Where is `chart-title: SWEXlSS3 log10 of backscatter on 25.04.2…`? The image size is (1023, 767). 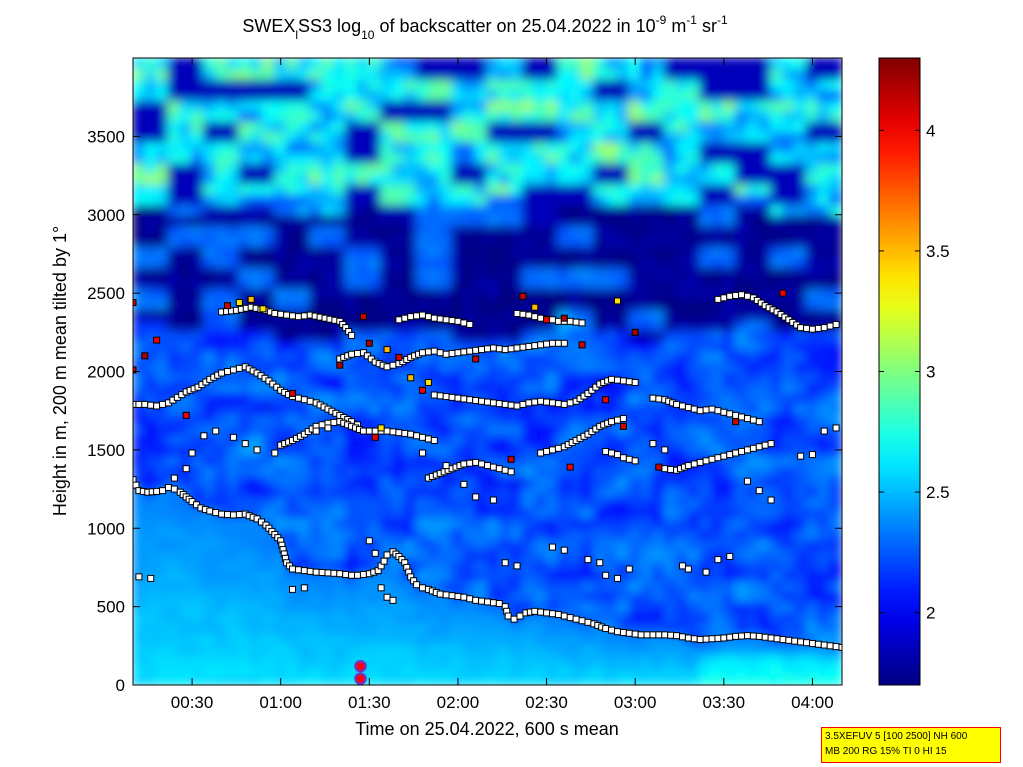
chart-title: SWEXlSS3 log10 of backscatter on 25.04.2… is located at coordinates (485, 27).